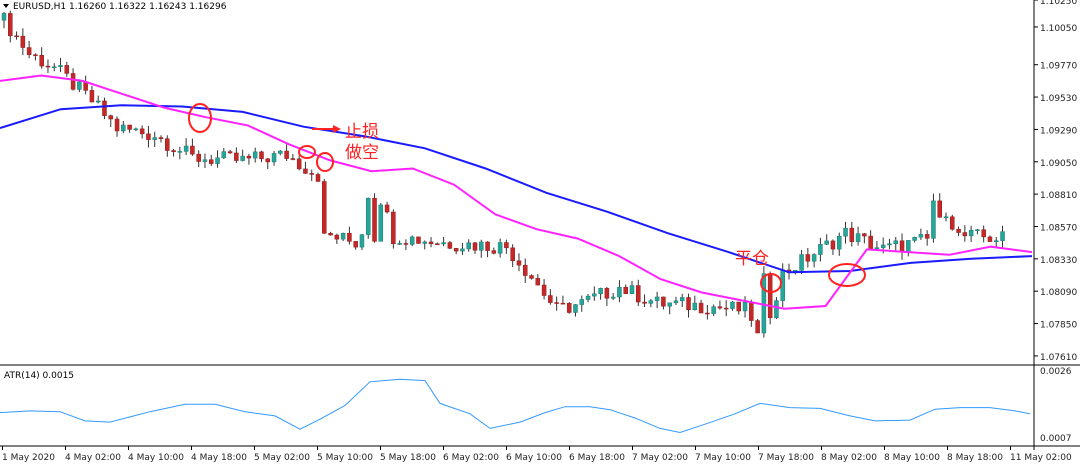 This screenshot has height=468, width=1080. Describe the element at coordinates (1058, 29) in the screenshot. I see `price-tick-label: 1.10050` at that location.